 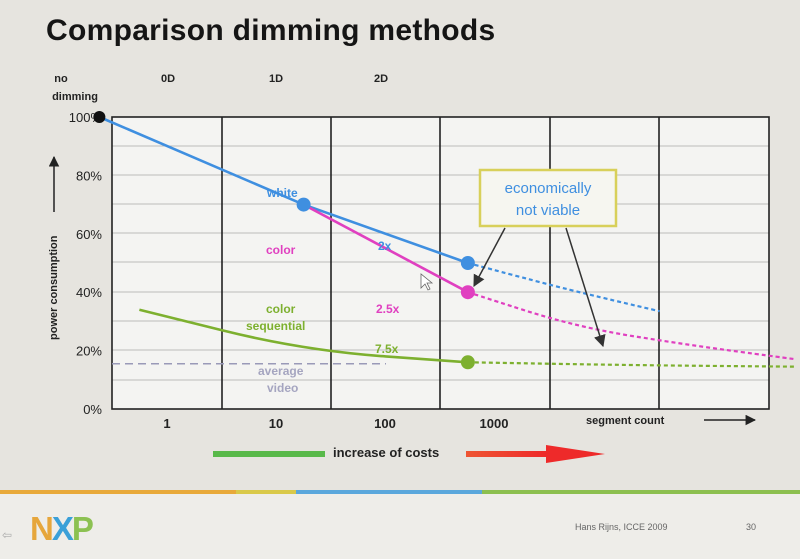 What do you see at coordinates (282, 193) in the screenshot?
I see `label-white: white` at bounding box center [282, 193].